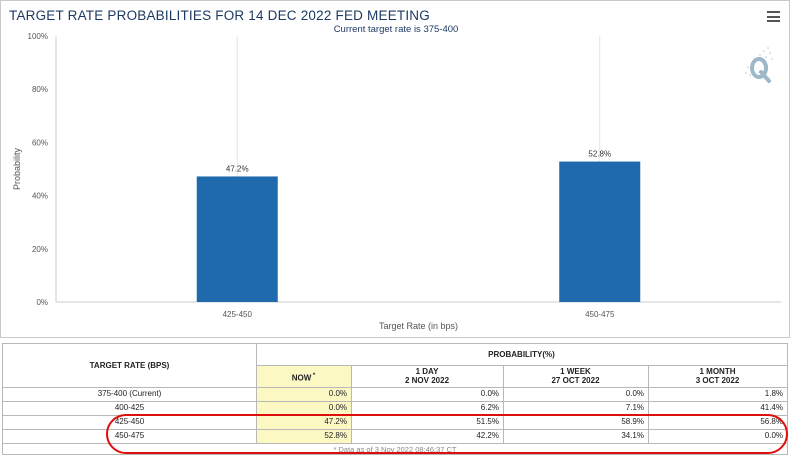 Image resolution: width=790 pixels, height=458 pixels. I want to click on x-axis-title: Target Rate (in bps), so click(418, 326).